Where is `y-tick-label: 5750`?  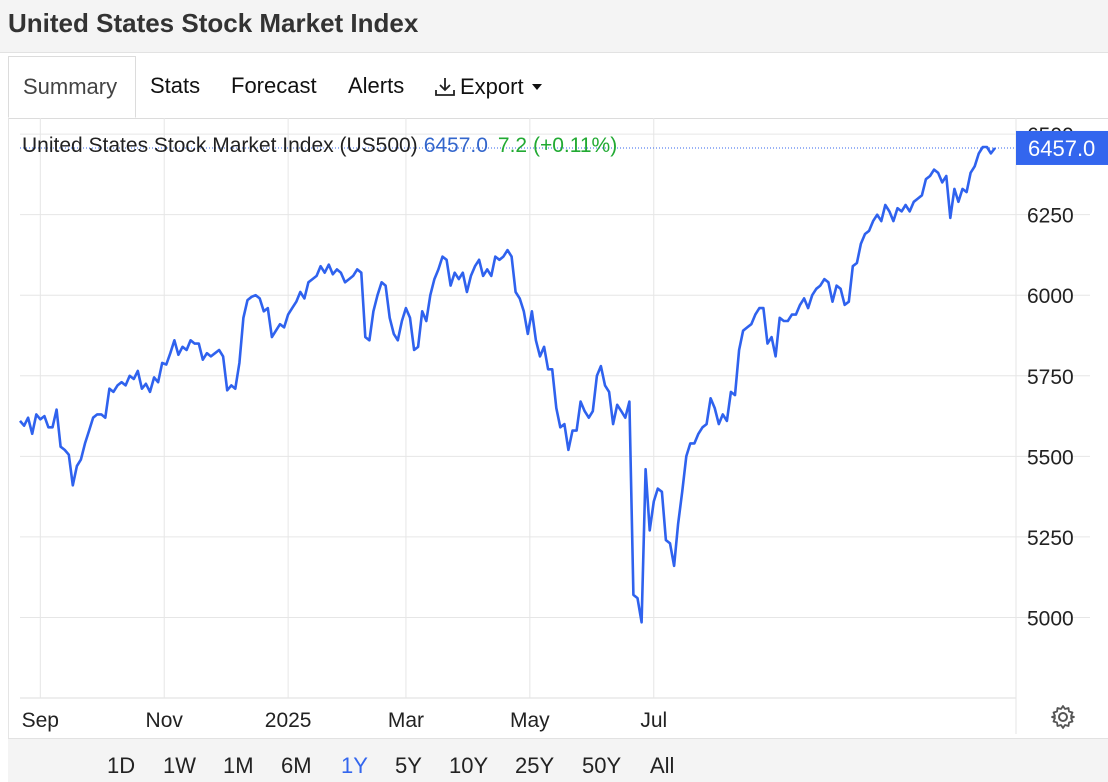 y-tick-label: 5750 is located at coordinates (1050, 377).